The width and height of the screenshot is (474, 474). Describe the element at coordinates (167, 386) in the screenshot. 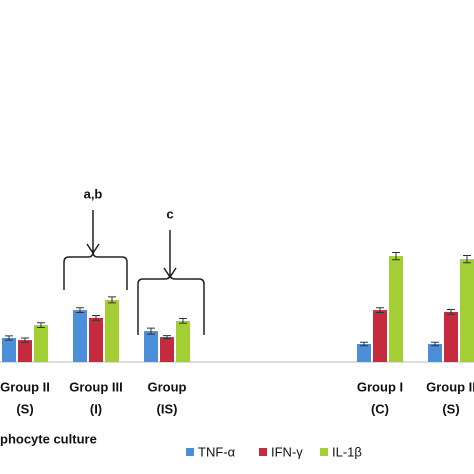

I see `x-tick-label: Group` at that location.